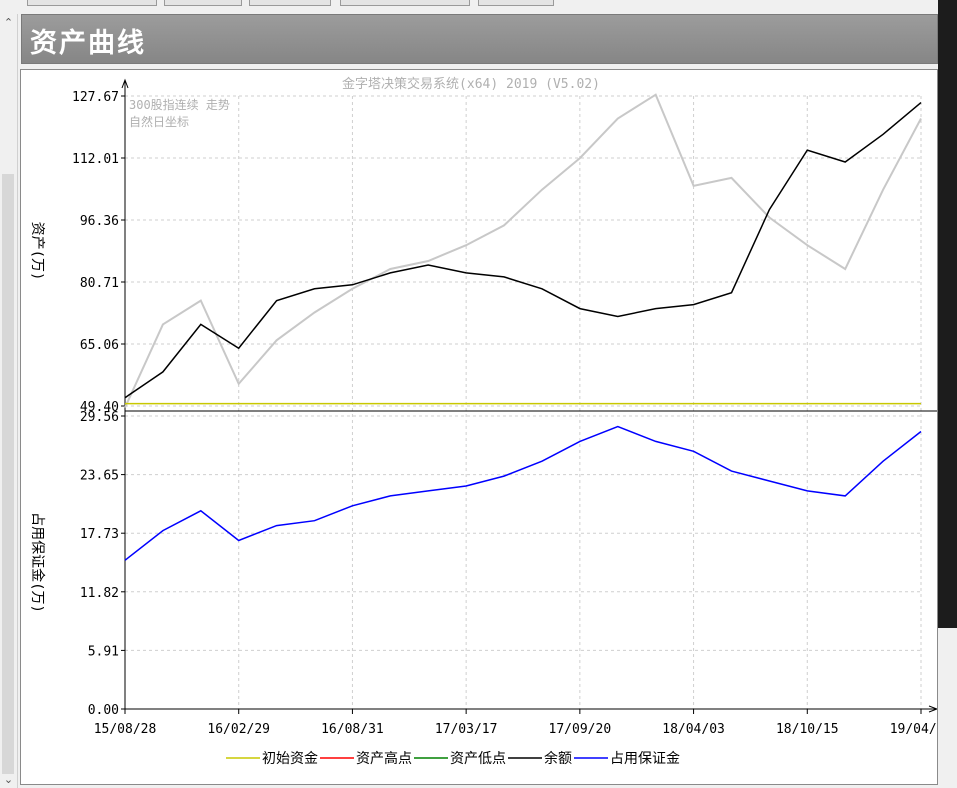  Describe the element at coordinates (99, 476) in the screenshot. I see `y-tick-label: 23.65` at that location.